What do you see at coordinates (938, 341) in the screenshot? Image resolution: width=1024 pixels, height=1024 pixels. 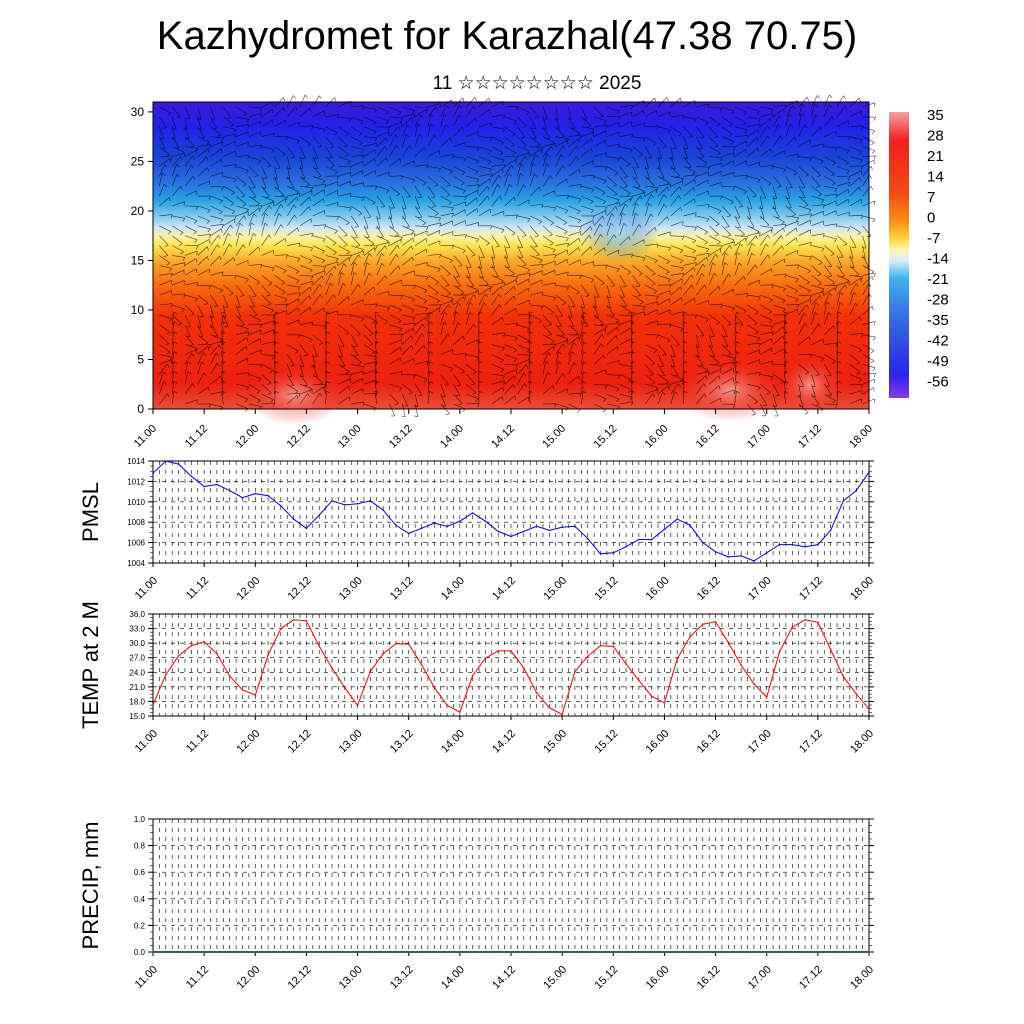 I see `colorbar-label: -42` at bounding box center [938, 341].